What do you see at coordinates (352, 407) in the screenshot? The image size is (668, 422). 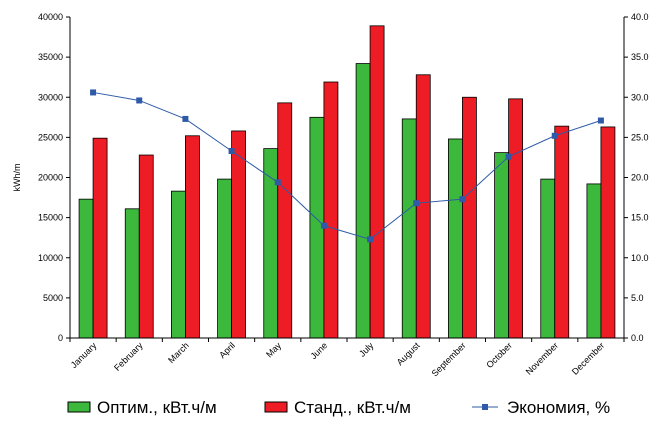 I see `legend-label-stand: Станд., кВт.ч/м` at bounding box center [352, 407].